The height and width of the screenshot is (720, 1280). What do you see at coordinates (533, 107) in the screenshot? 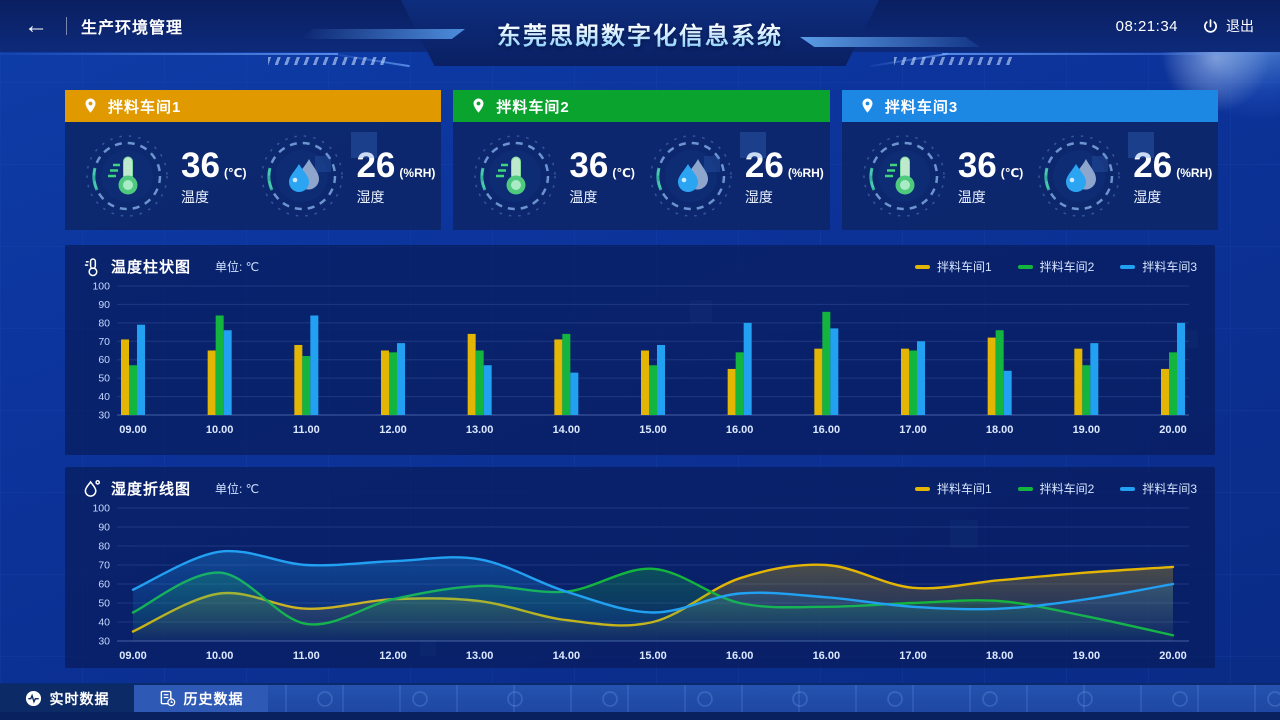
I see `workshop-name: 拌料车间2` at bounding box center [533, 107].